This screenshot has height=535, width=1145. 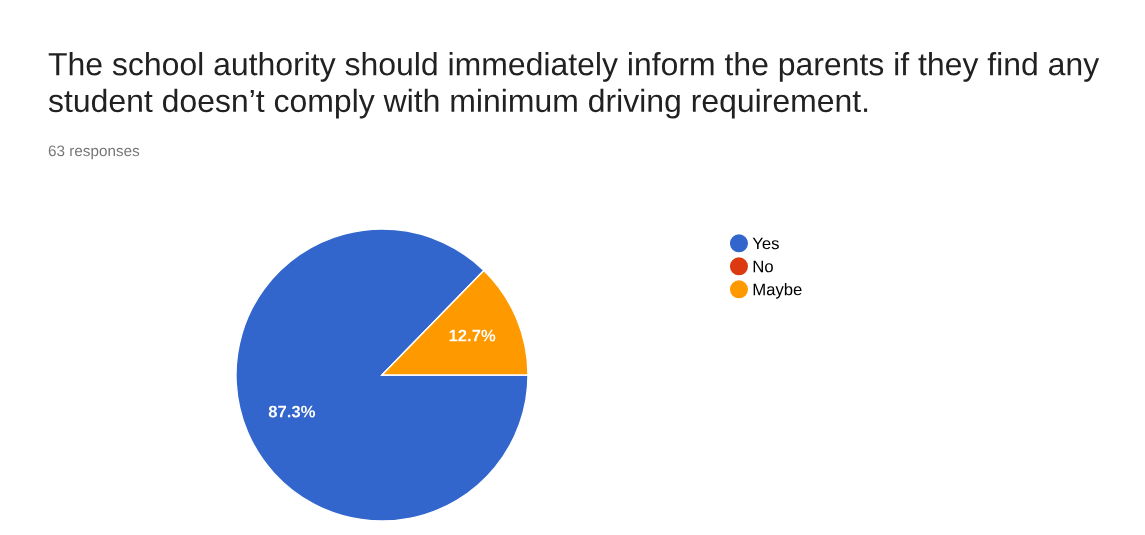 What do you see at coordinates (94, 152) in the screenshot?
I see `text: 63 responses` at bounding box center [94, 152].